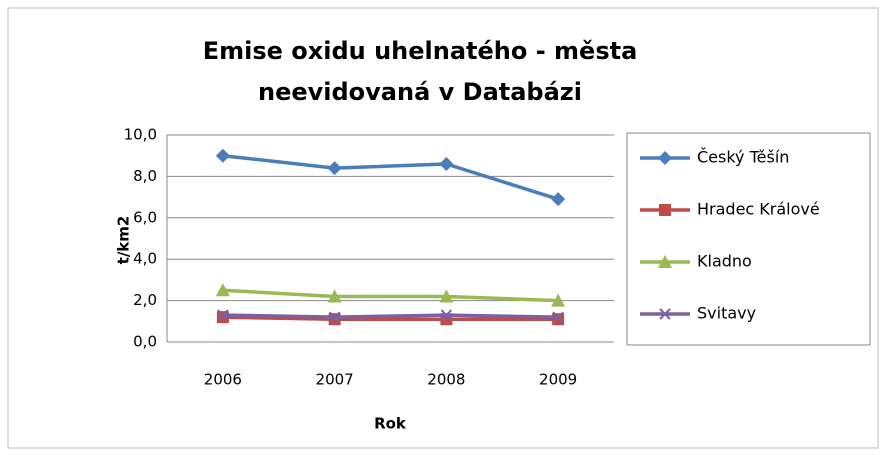  What do you see at coordinates (335, 380) in the screenshot?
I see `x-tick-label: 2007` at bounding box center [335, 380].